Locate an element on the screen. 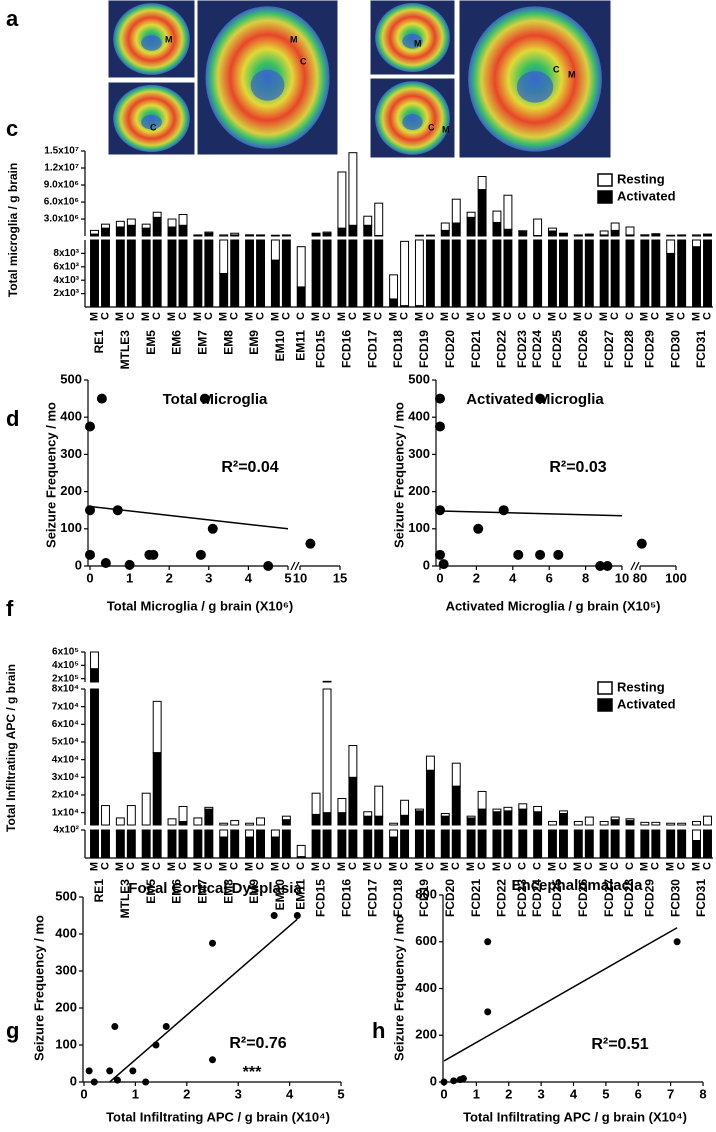  x-tick-label: RE1 is located at coordinates (99, 342).